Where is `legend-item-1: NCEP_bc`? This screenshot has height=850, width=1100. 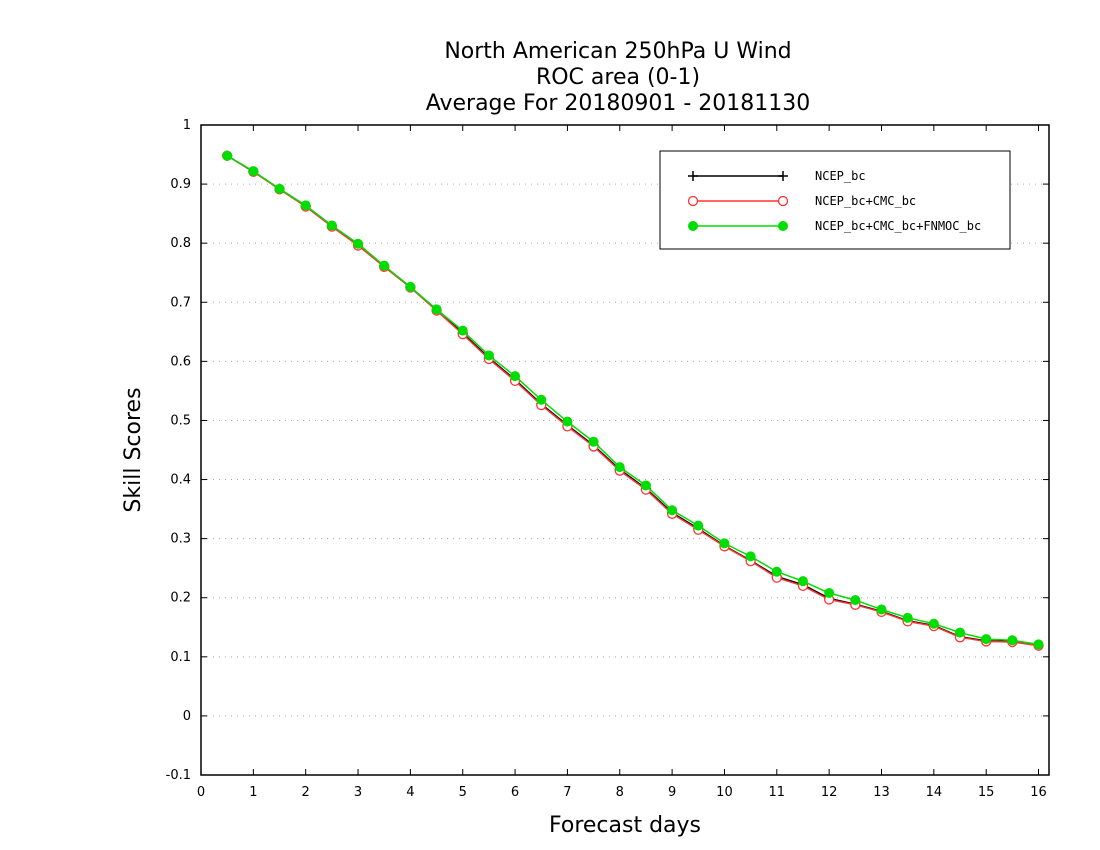 legend-item-1: NCEP_bc is located at coordinates (777, 176).